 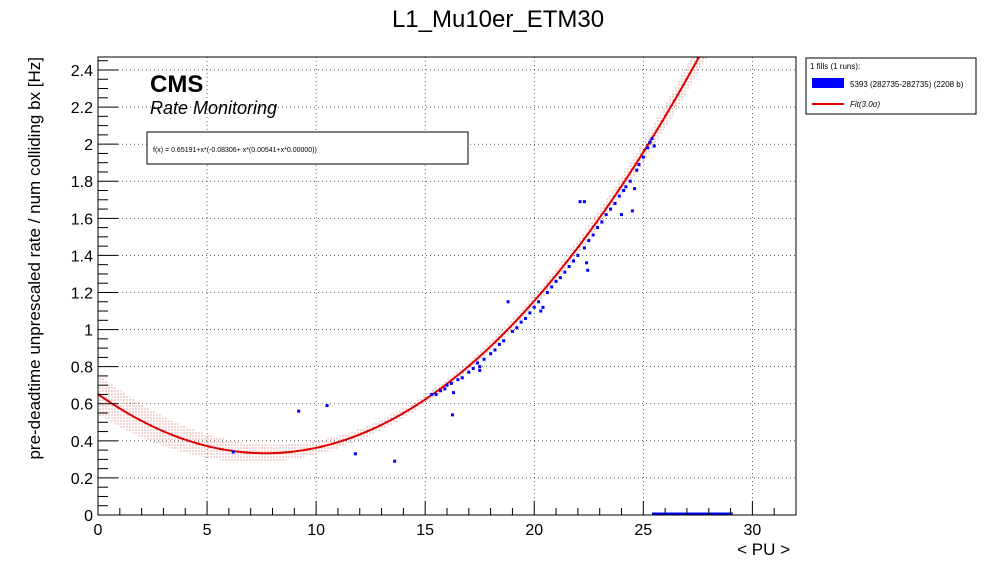 I want to click on x-tick-label: 30, so click(x=752, y=530).